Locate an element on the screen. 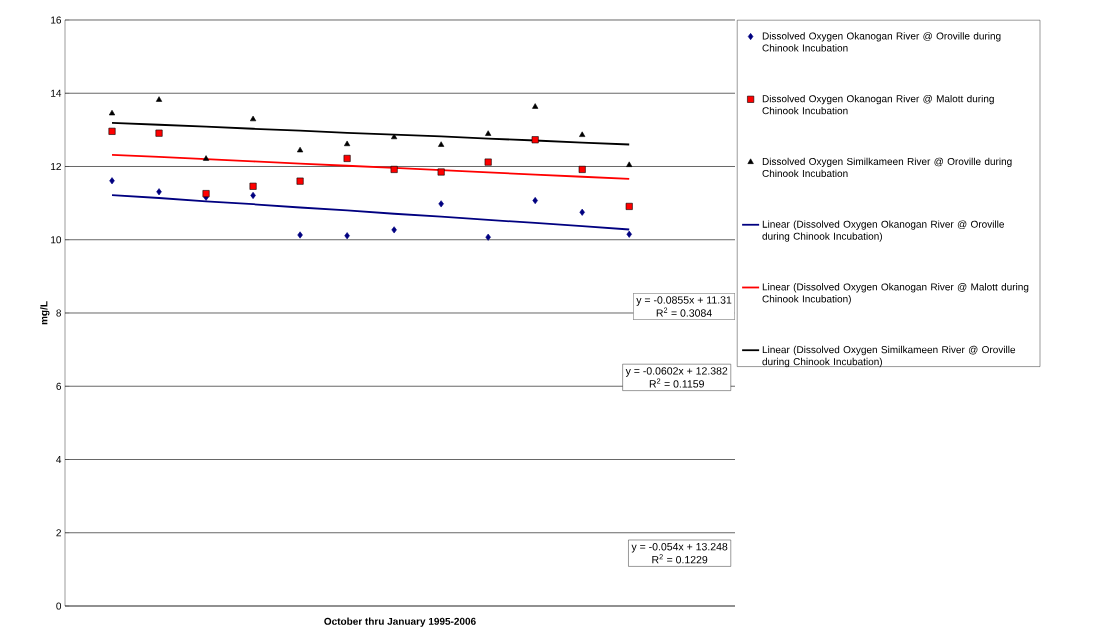  y-tick-label: 12 is located at coordinates (56, 166).